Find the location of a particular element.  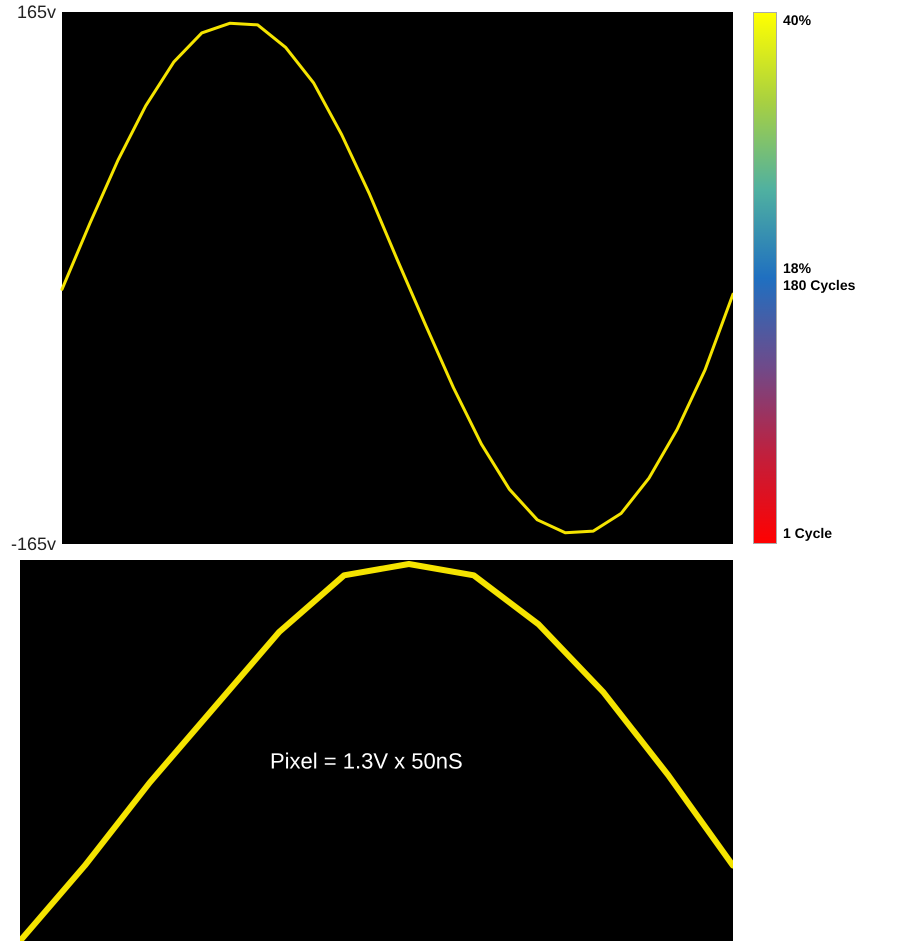

text: 1 Cycle is located at coordinates (807, 533).